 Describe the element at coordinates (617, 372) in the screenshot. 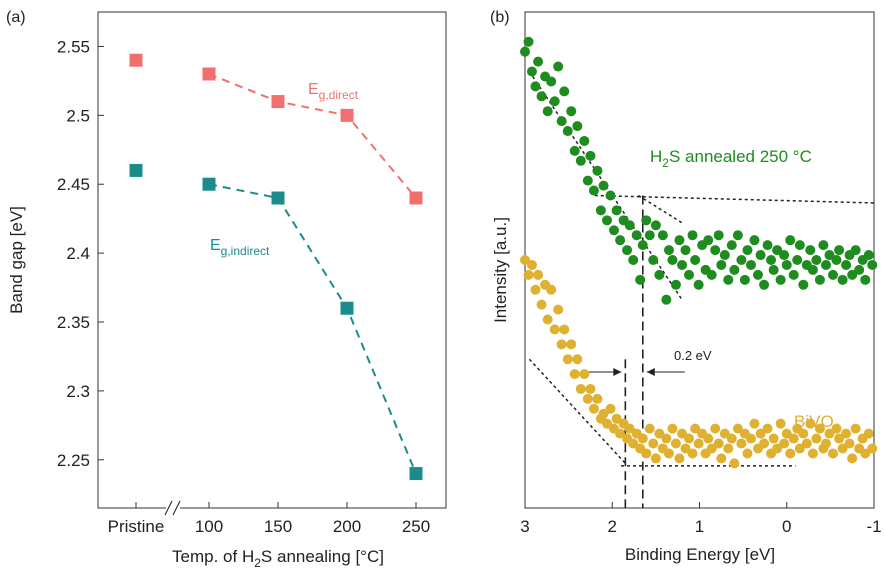

I see `arrow-right-head` at that location.